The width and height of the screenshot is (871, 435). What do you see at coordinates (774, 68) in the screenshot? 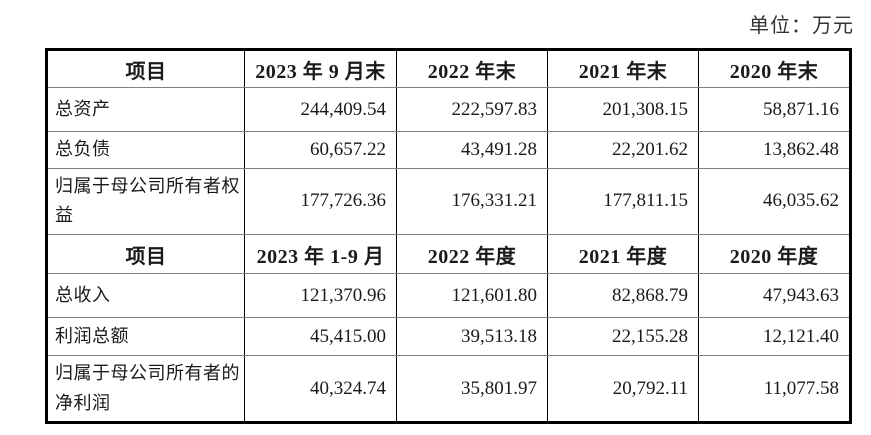
I see `header-2020-end: 2020 年末` at bounding box center [774, 68].